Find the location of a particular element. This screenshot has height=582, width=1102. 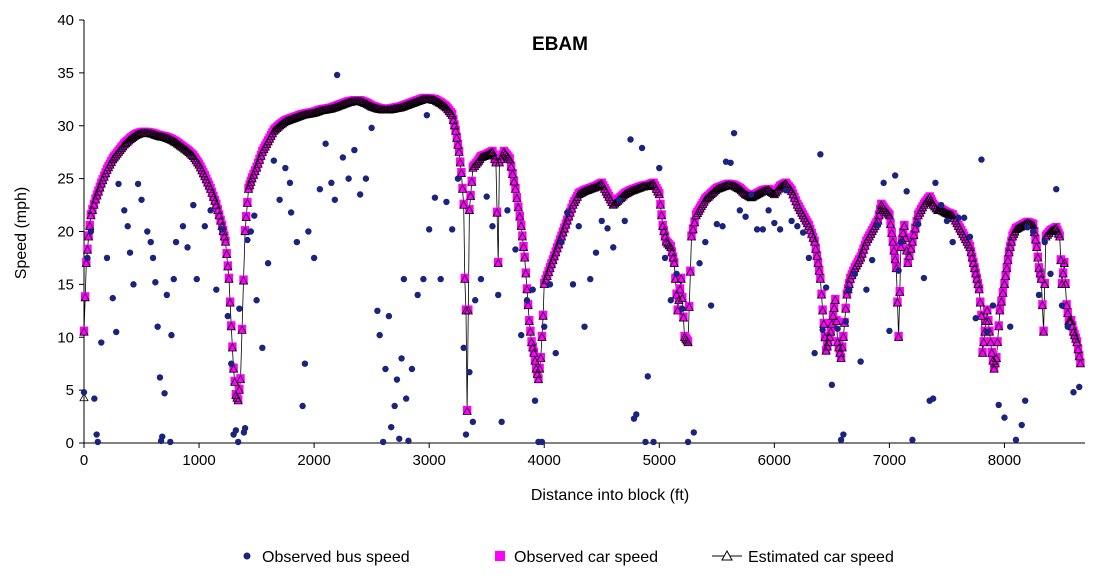

y-tick-label: 25 is located at coordinates (65, 179).